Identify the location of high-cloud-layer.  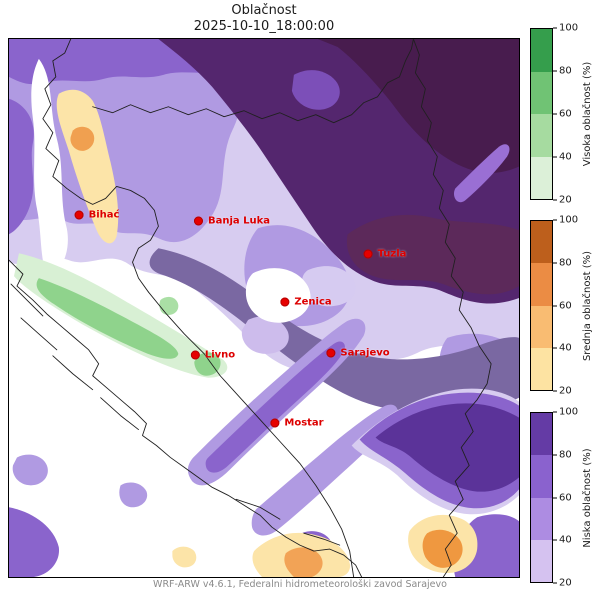
(120, 315).